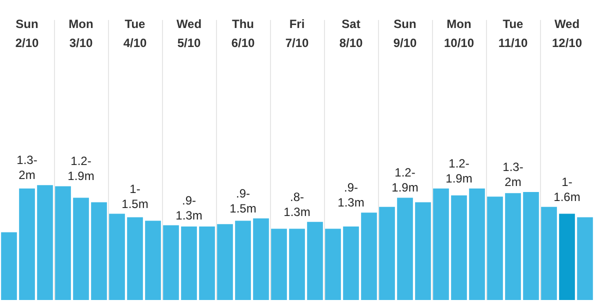  What do you see at coordinates (351, 33) in the screenshot?
I see `x-tick-label: Sat 8/10` at bounding box center [351, 33].